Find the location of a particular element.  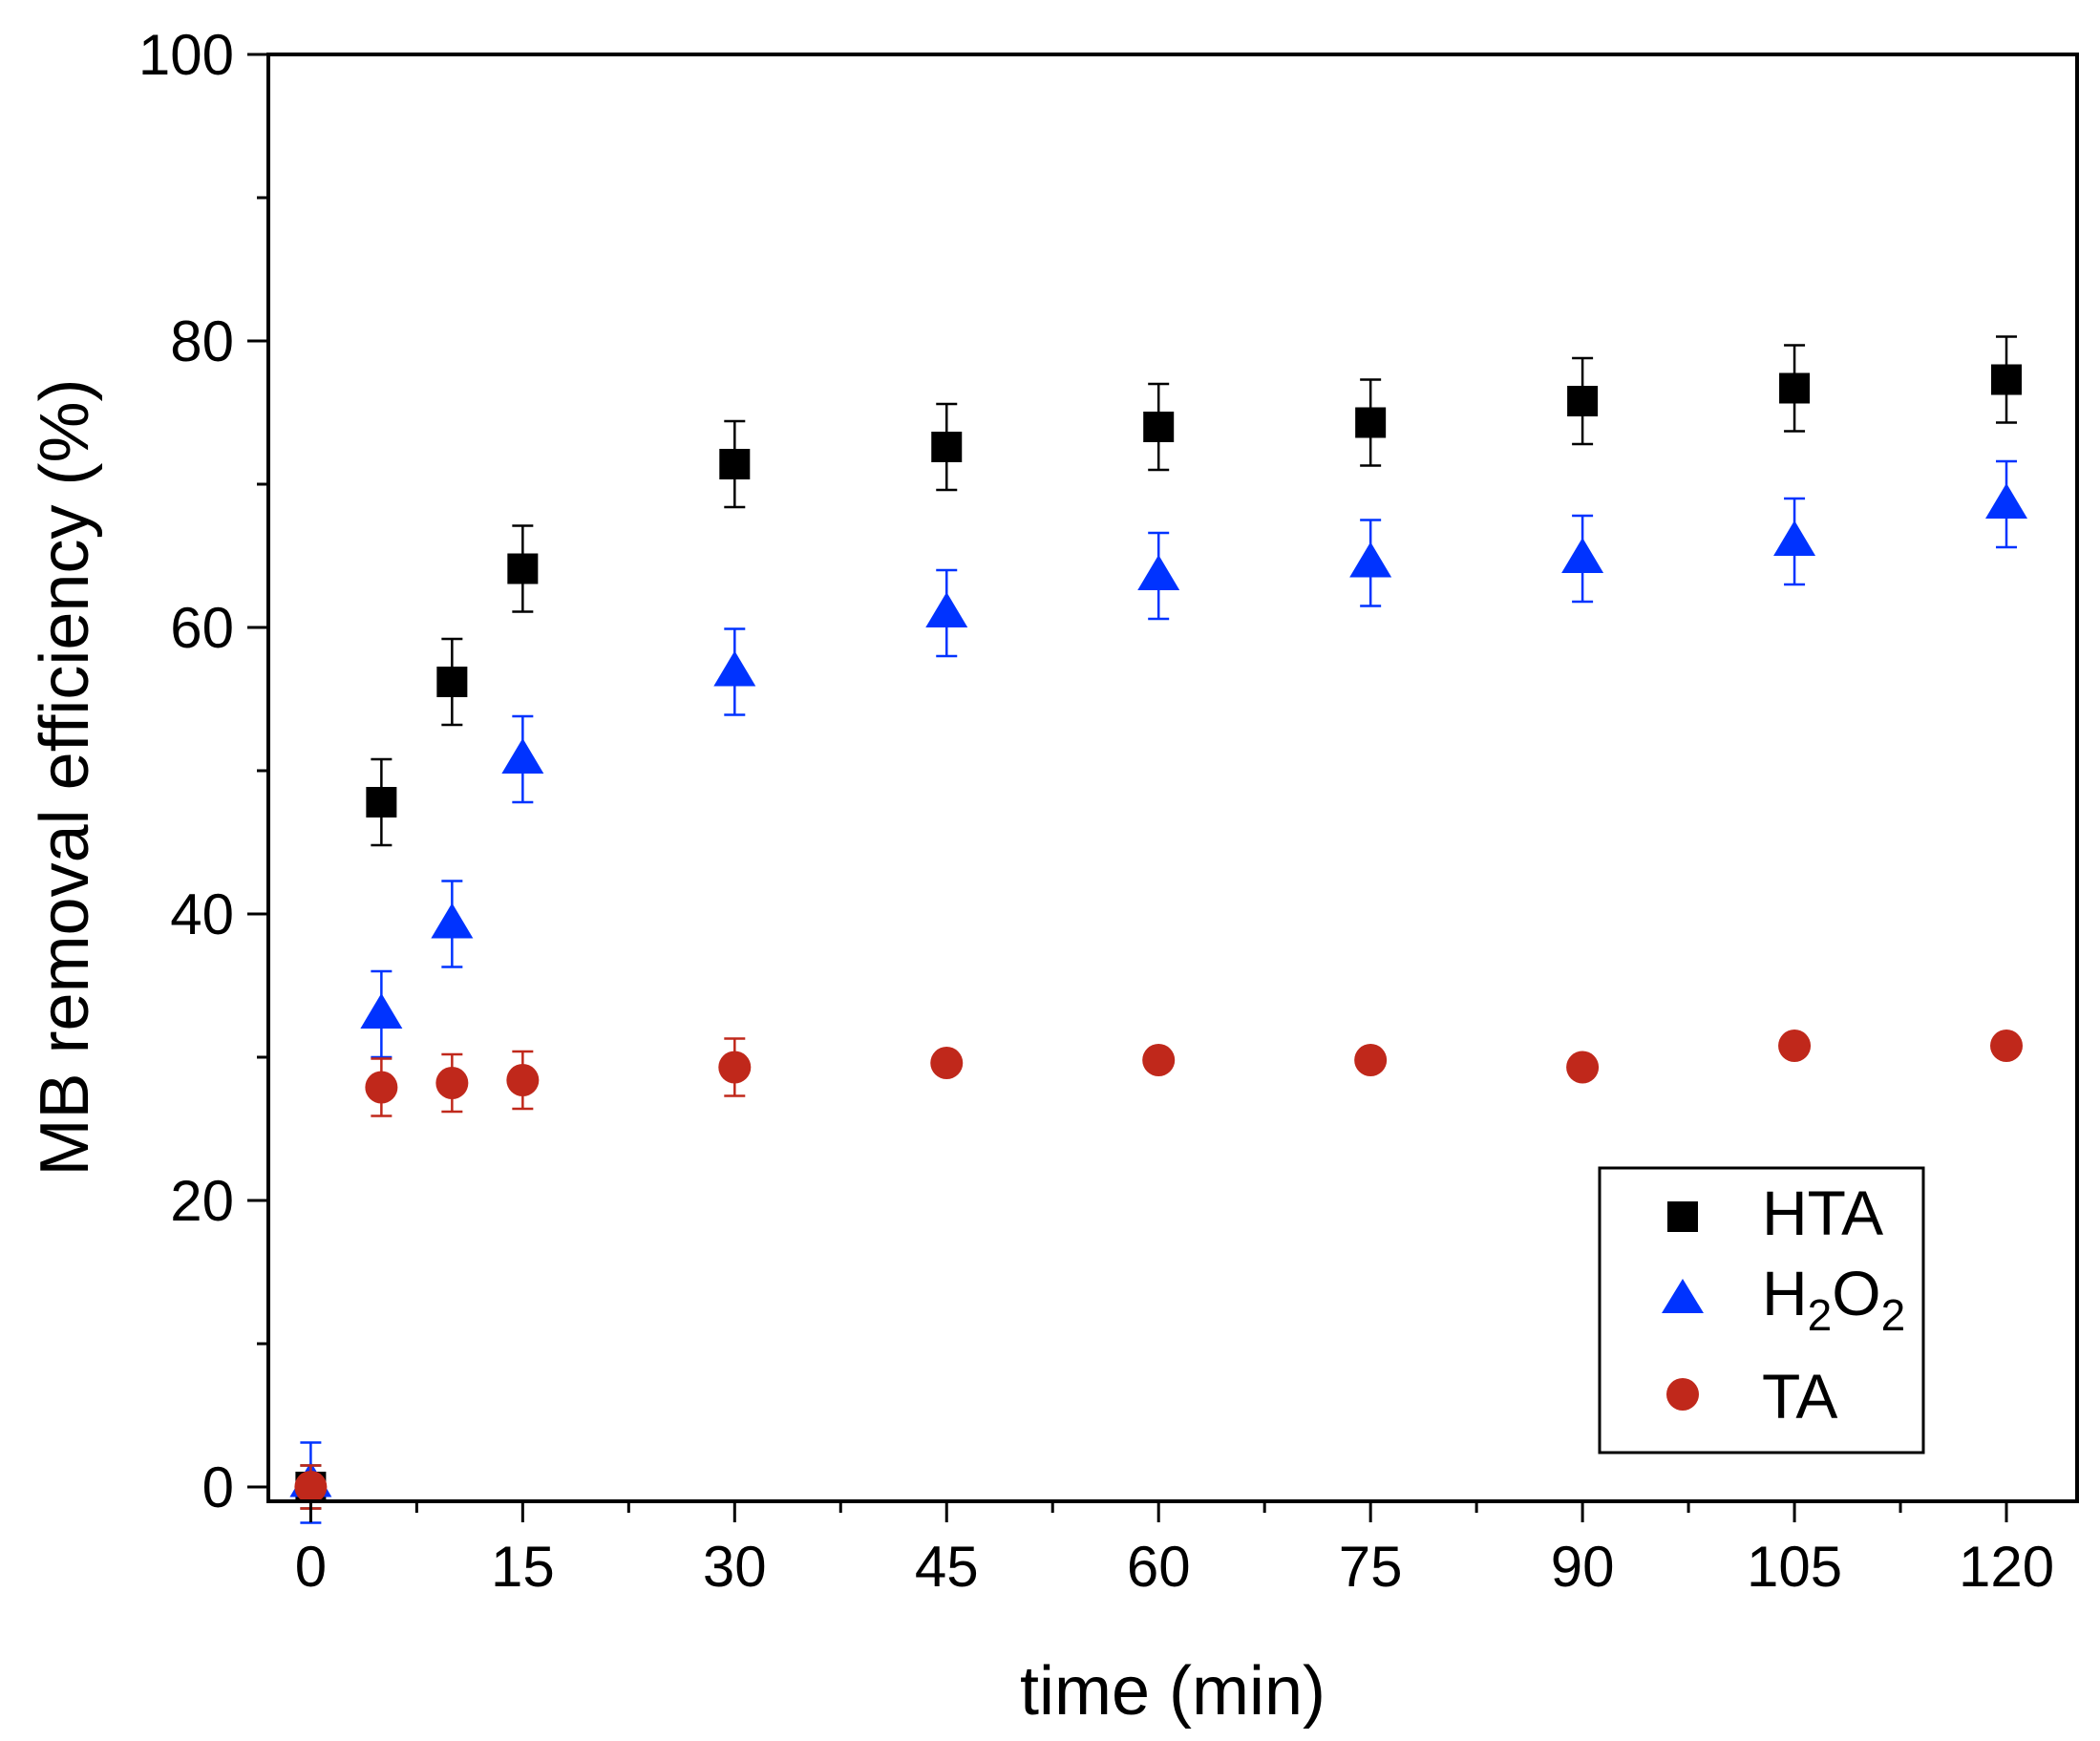

legend-h2o2-o: O is located at coordinates (1856, 1293).